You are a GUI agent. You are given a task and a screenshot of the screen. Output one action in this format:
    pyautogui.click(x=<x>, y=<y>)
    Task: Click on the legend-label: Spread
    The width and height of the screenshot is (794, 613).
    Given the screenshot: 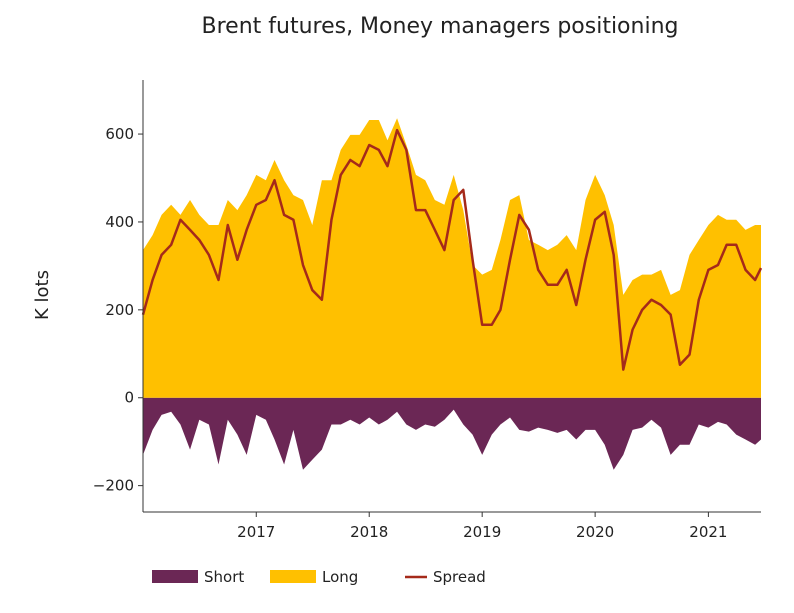 What is the action you would take?
    pyautogui.click(x=459, y=577)
    